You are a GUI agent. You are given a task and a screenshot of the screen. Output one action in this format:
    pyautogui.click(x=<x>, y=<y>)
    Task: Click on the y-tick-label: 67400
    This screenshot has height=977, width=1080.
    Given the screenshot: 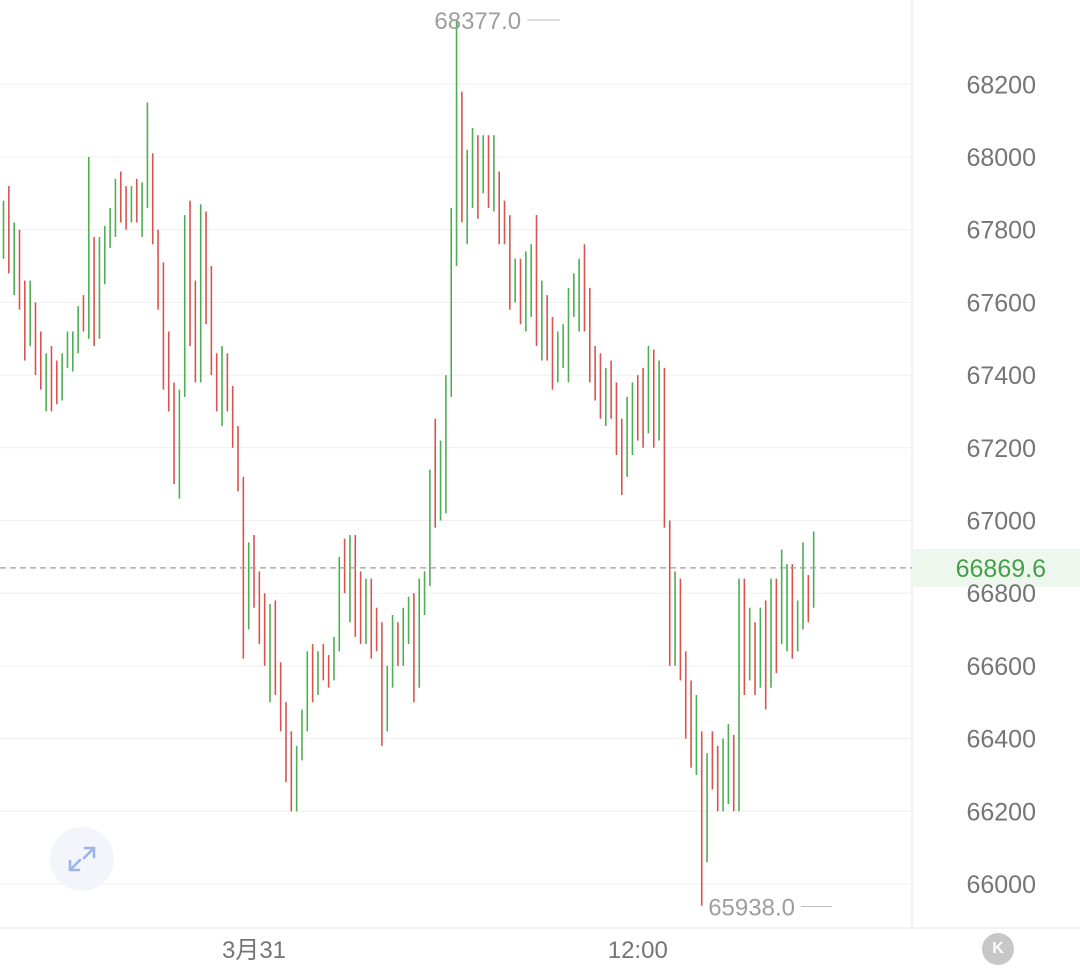 What is the action you would take?
    pyautogui.click(x=1001, y=376)
    